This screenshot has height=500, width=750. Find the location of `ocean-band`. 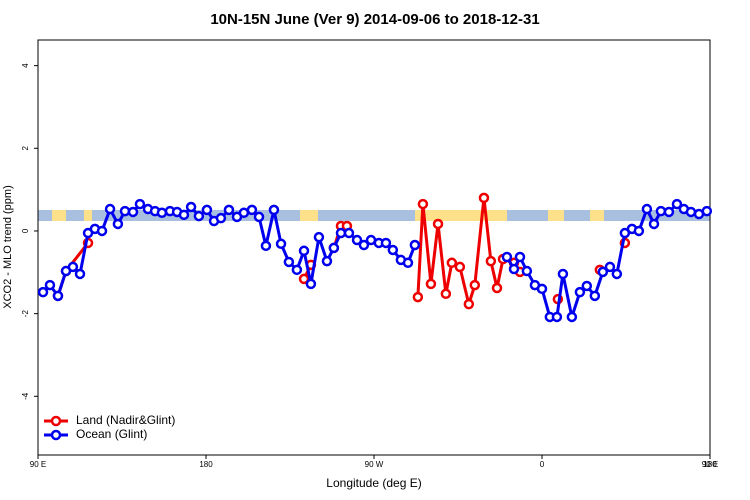

ocean-band is located at coordinates (374, 215).